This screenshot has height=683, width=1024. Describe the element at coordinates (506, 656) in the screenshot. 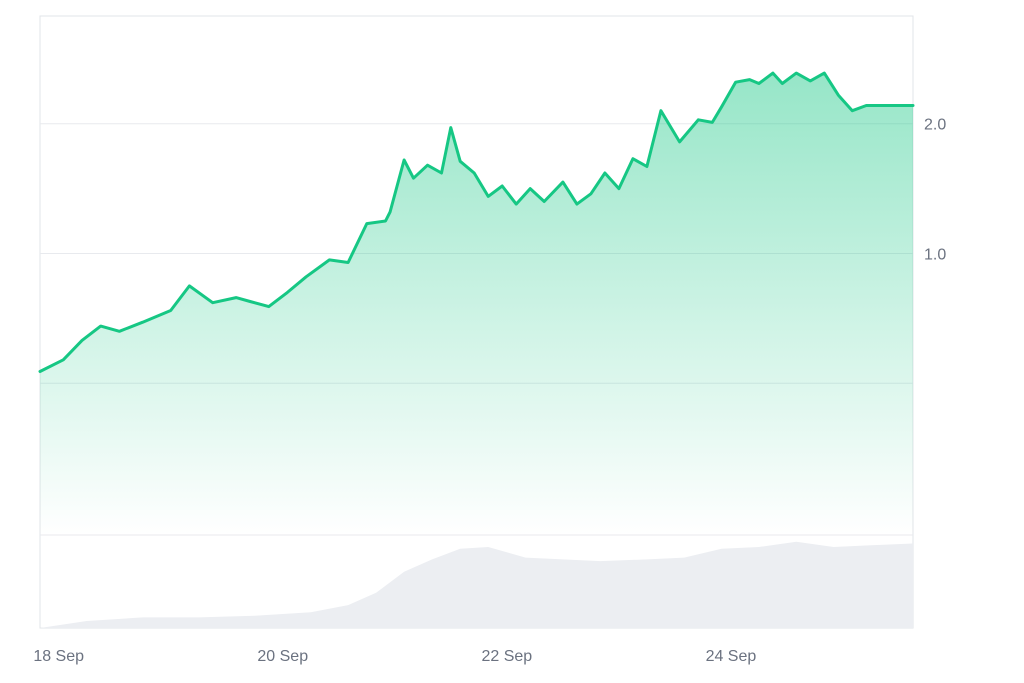

I see `x-tick-label: 22 Sep` at that location.